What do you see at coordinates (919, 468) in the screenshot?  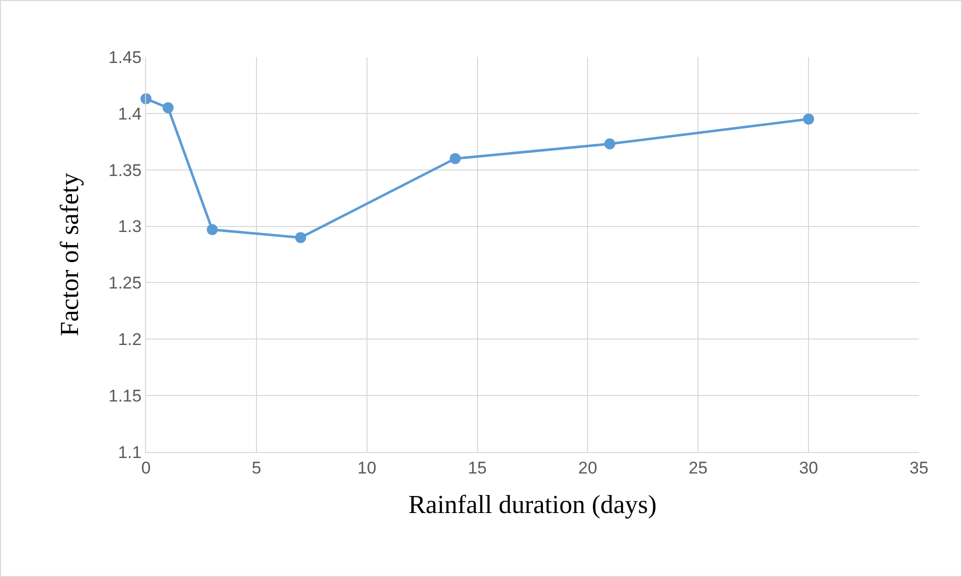 I see `x-tick-label: 35` at bounding box center [919, 468].